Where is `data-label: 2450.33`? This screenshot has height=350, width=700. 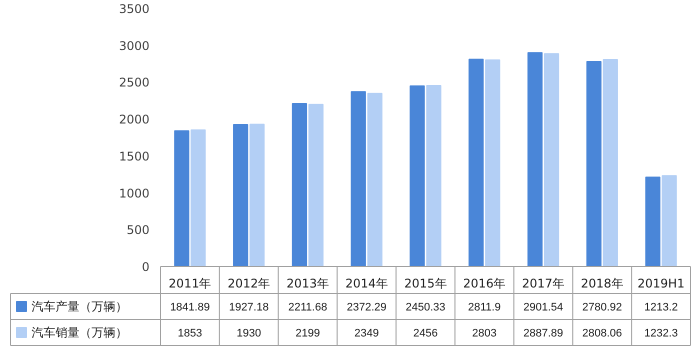
data-label: 2450.33 is located at coordinates (426, 308).